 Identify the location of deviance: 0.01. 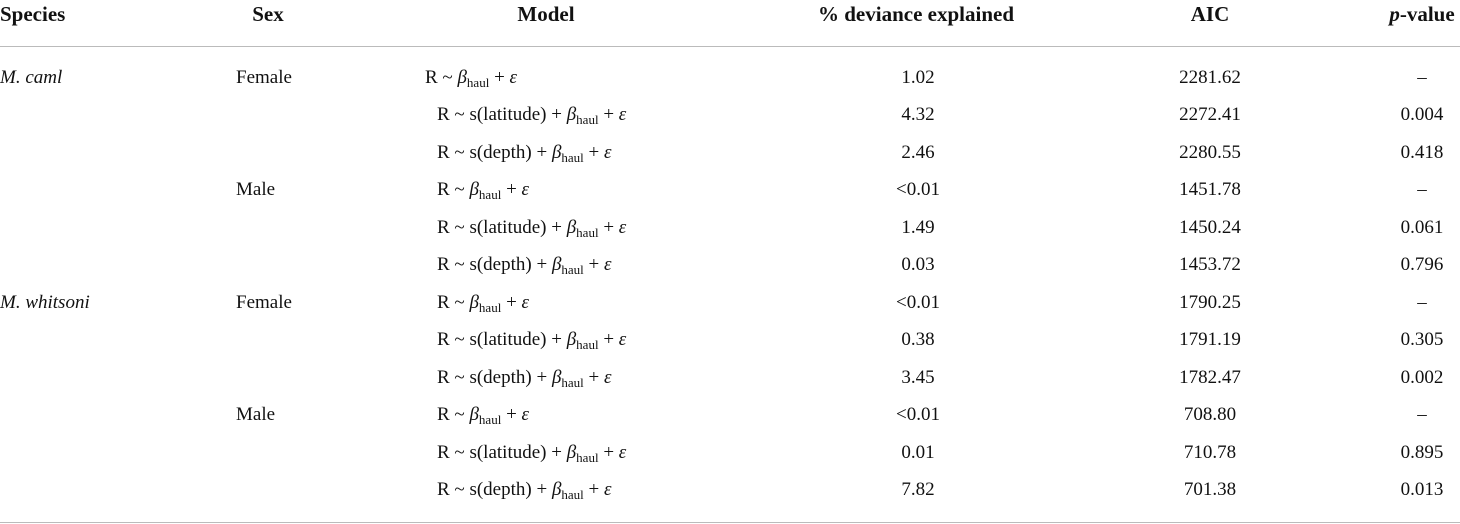
(918, 452).